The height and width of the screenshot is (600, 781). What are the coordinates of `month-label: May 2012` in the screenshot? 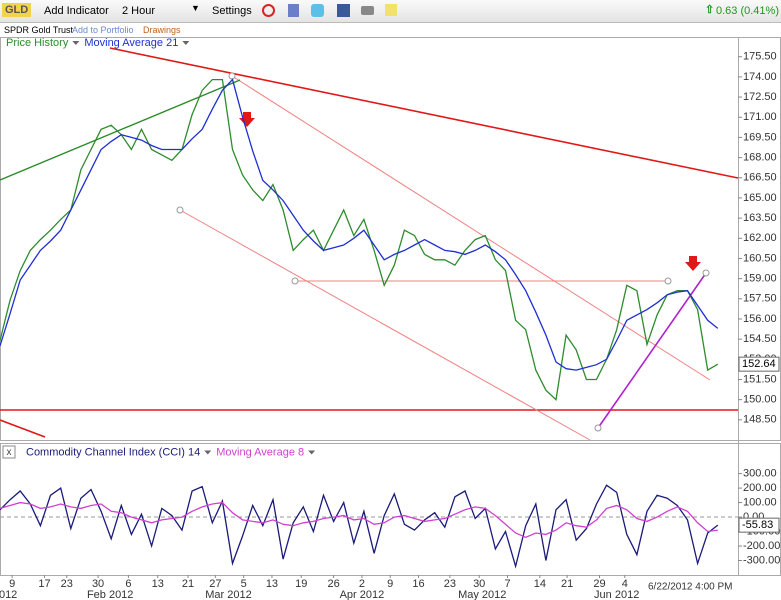 It's located at (482, 594).